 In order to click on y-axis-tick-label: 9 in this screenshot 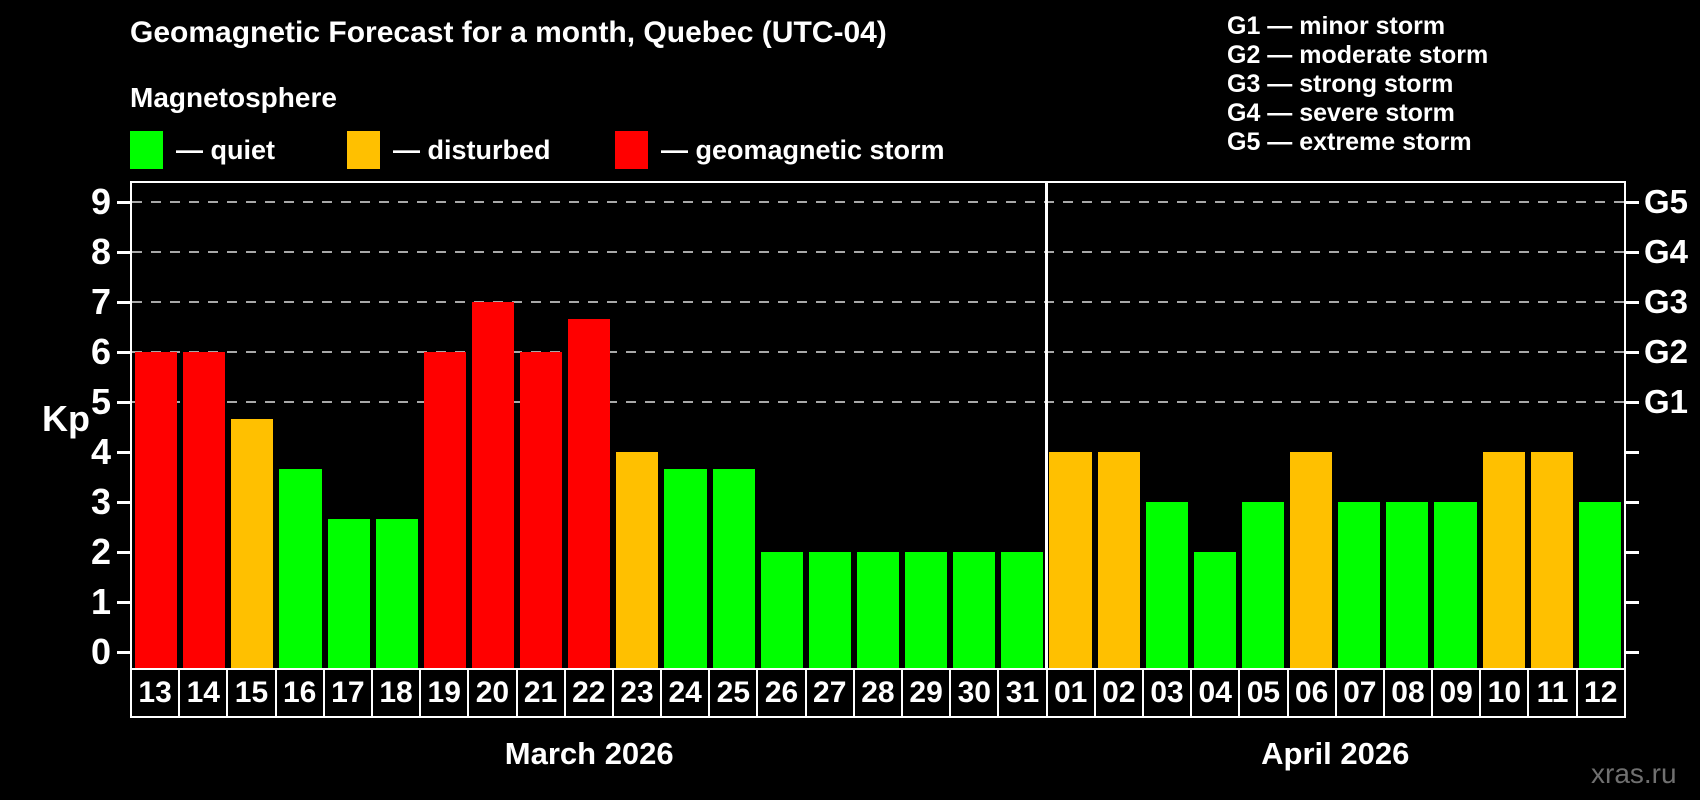, I will do `click(100, 201)`.